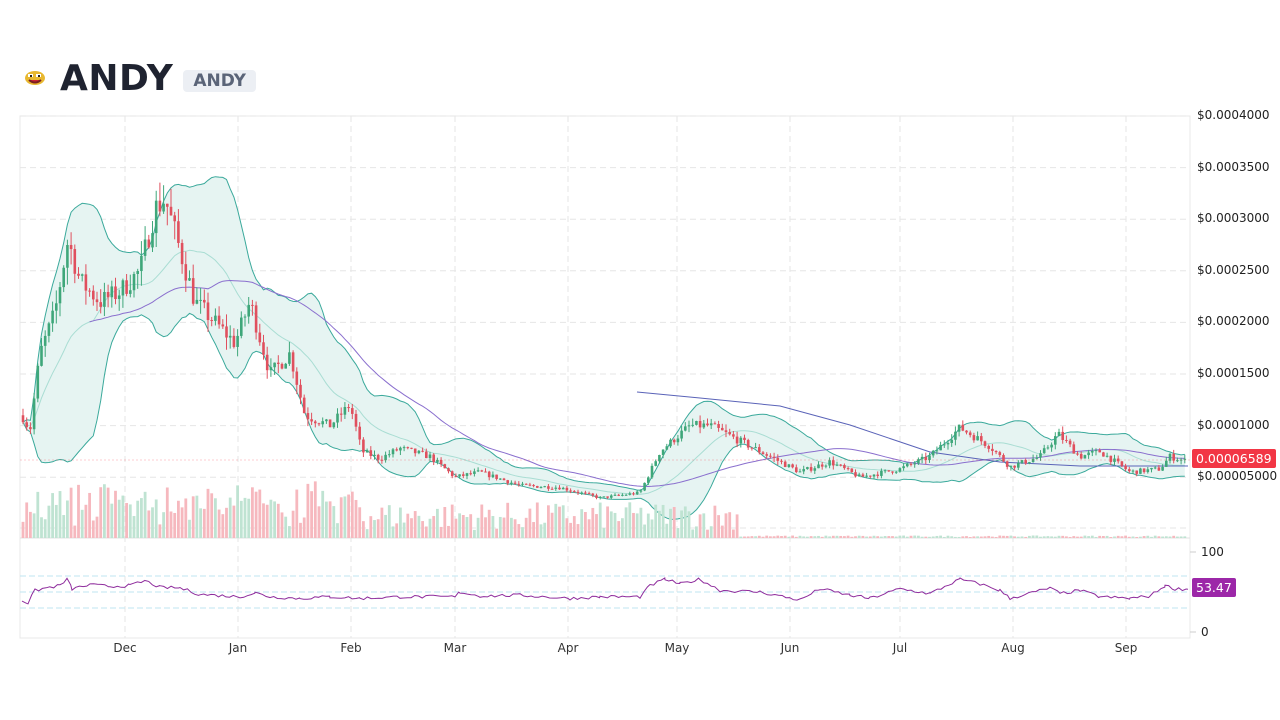  I want to click on rsi-value-tag: 53.47, so click(1214, 587).